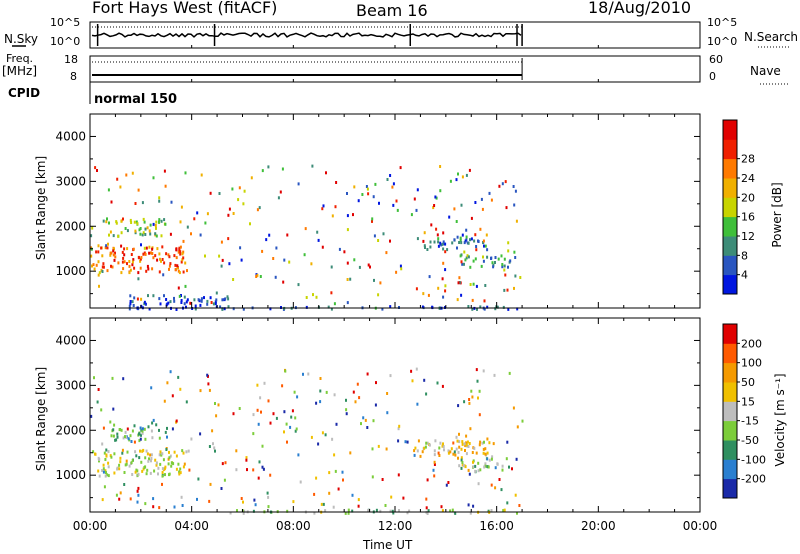  What do you see at coordinates (748, 217) in the screenshot?
I see `power-colorbar-tick-label: 16` at bounding box center [748, 217].